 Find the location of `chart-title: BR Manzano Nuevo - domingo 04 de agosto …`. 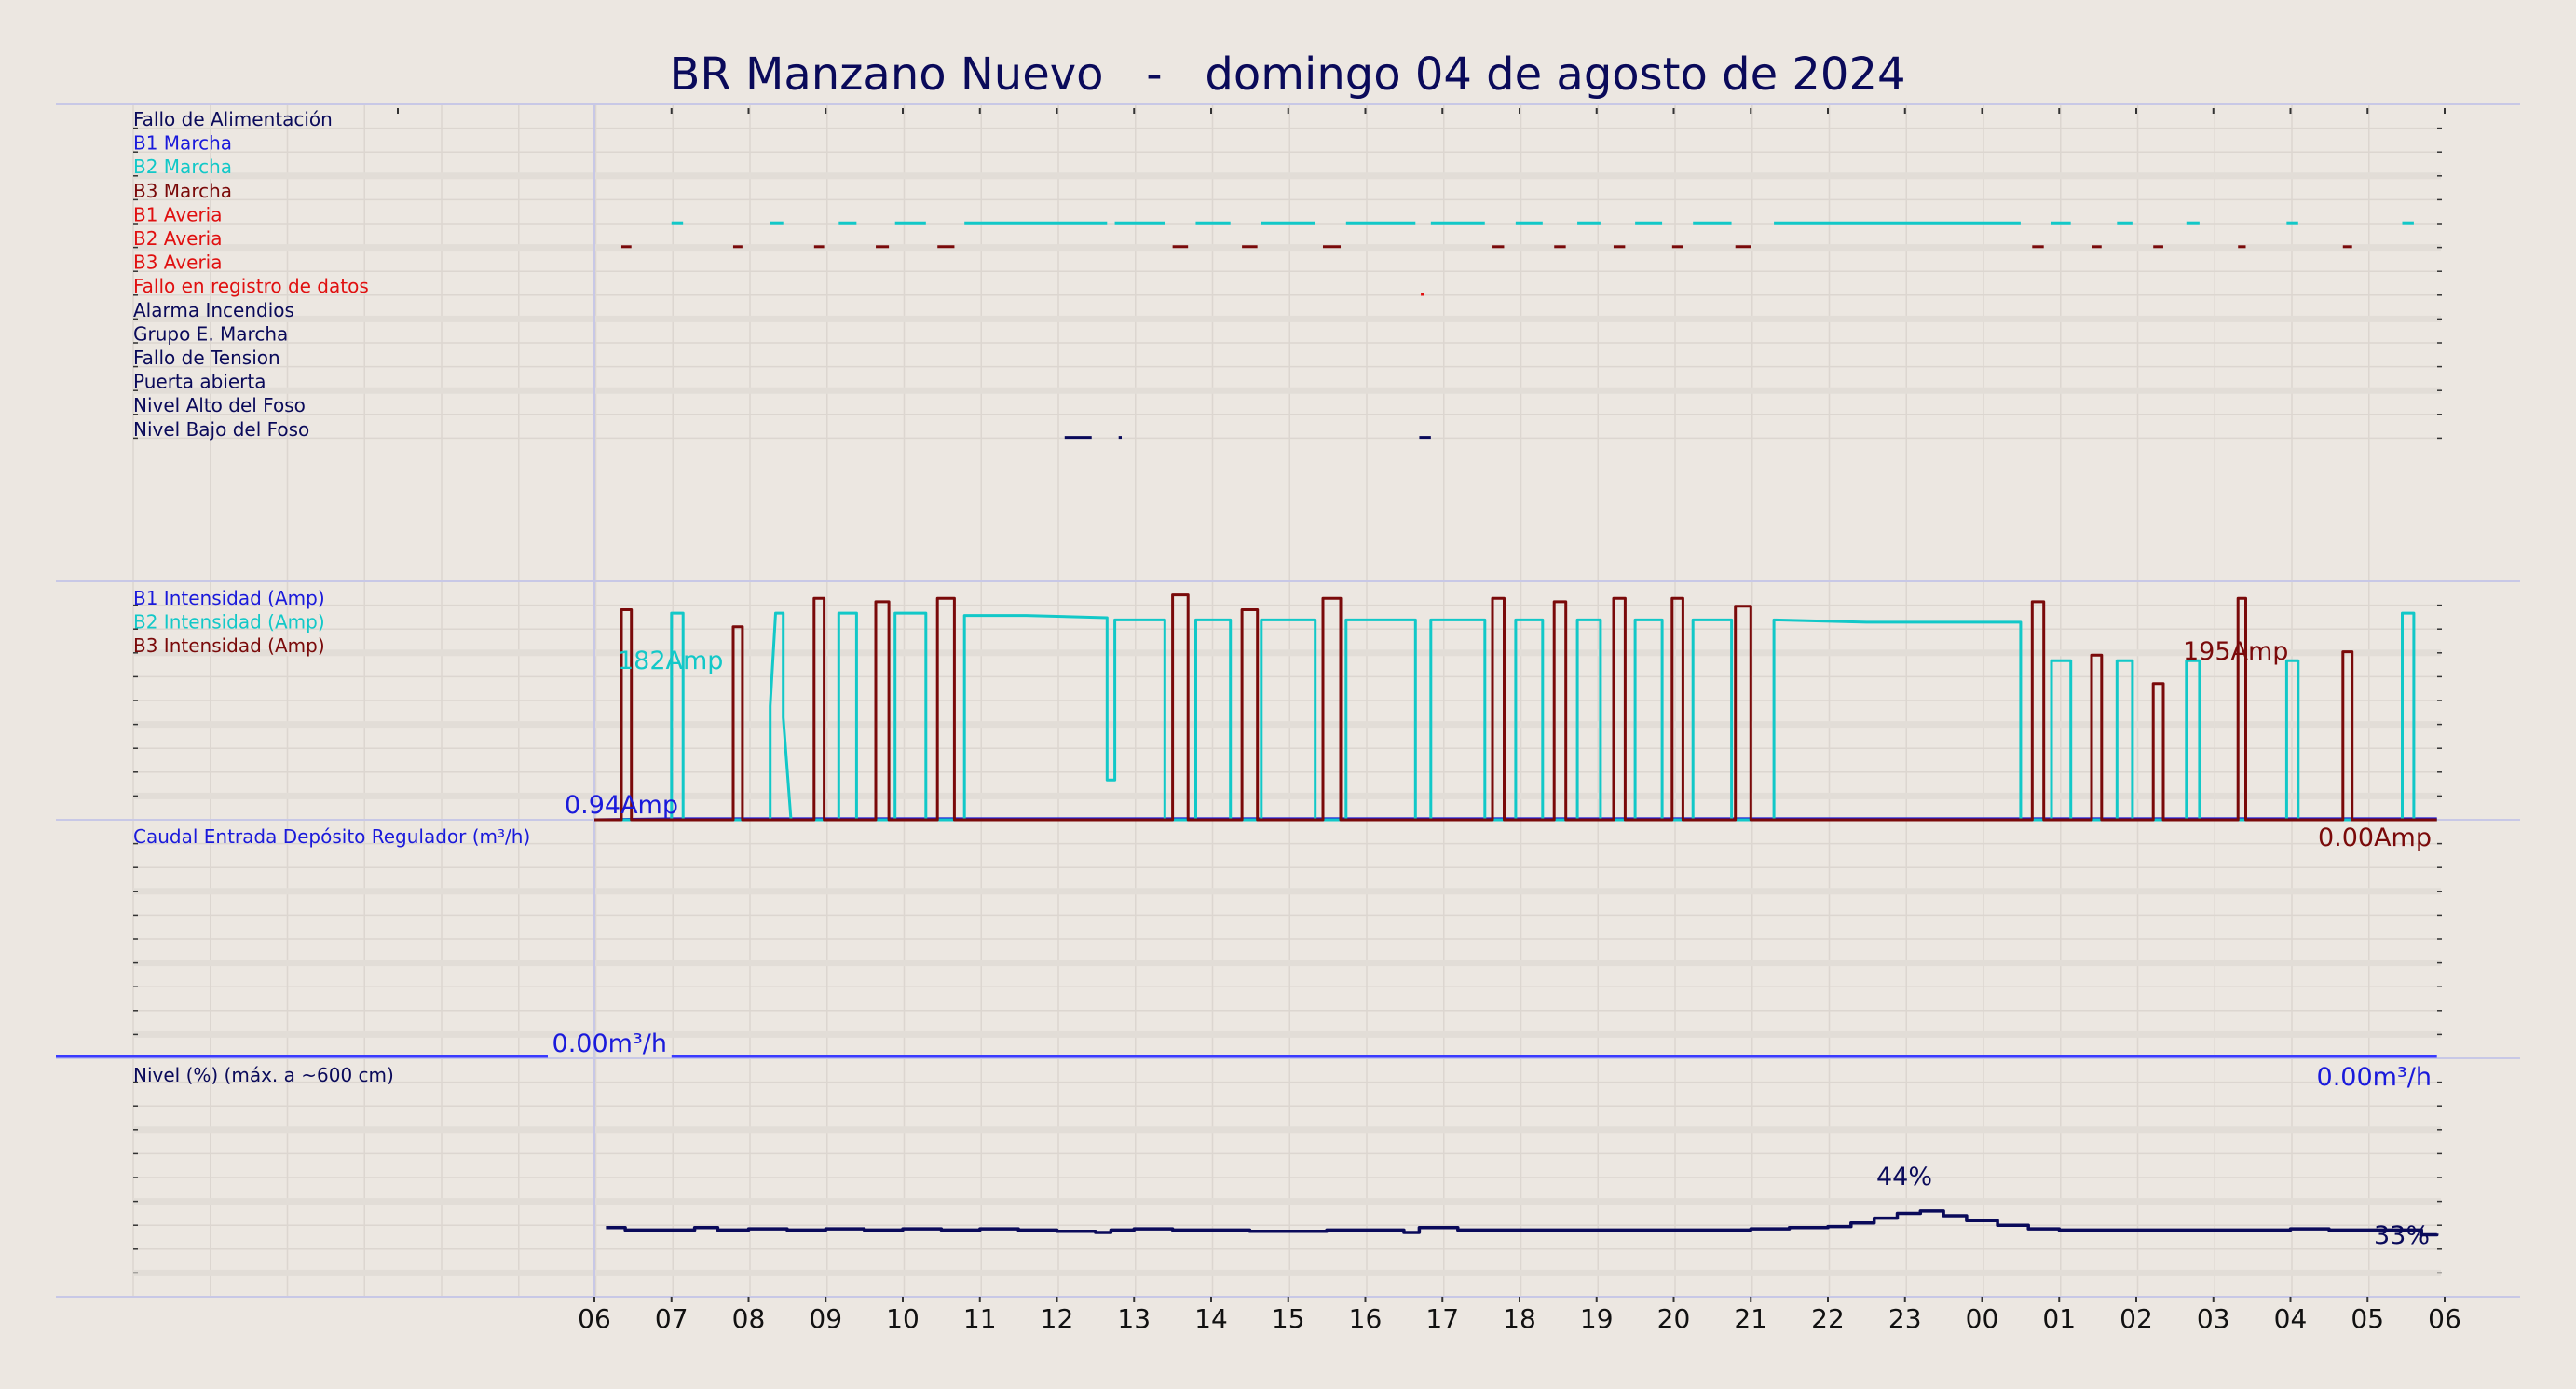

chart-title: BR Manzano Nuevo - domingo 04 de agosto … is located at coordinates (1287, 74).